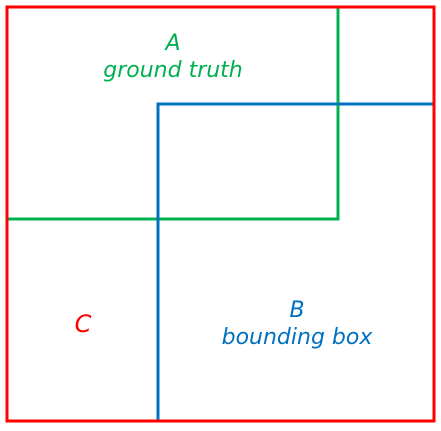 The image size is (441, 431). I want to click on box-c-letter-label: C, so click(83, 324).